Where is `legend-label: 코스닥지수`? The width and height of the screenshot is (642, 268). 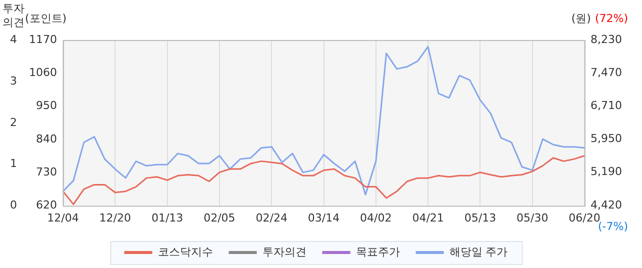 legend-label: 코스닥지수 is located at coordinates (185, 251).